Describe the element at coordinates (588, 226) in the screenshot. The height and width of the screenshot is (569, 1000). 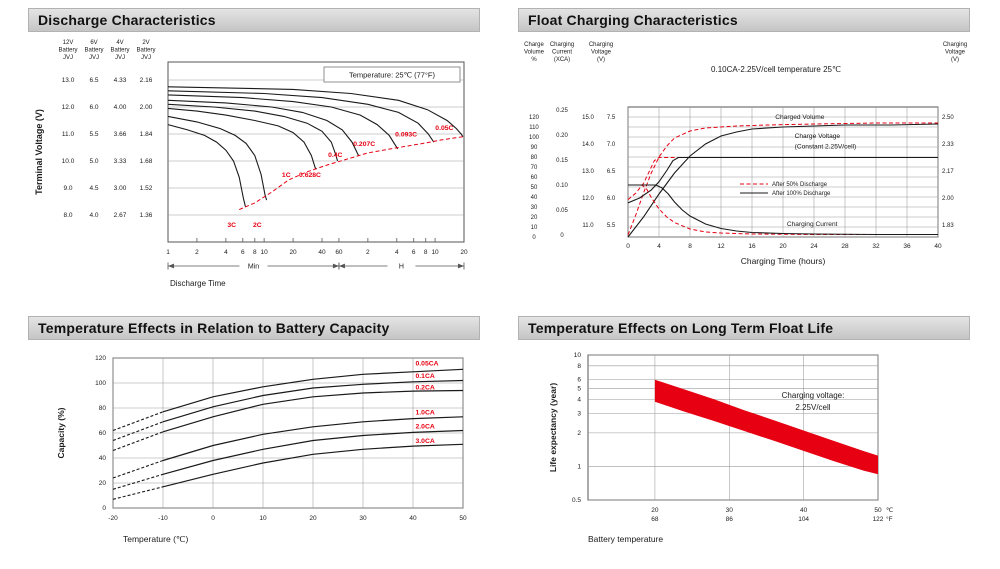
I see `voltage12-tick-label: 11.0` at that location.